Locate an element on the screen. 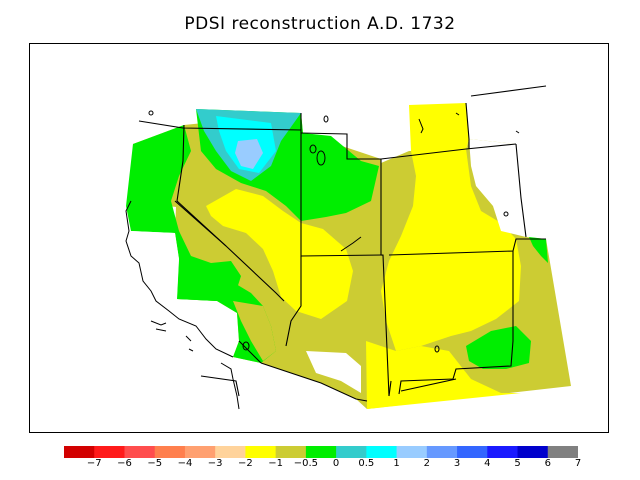 Image resolution: width=640 pixels, height=480 pixels. zone-olive-sw is located at coordinates (254, 331).